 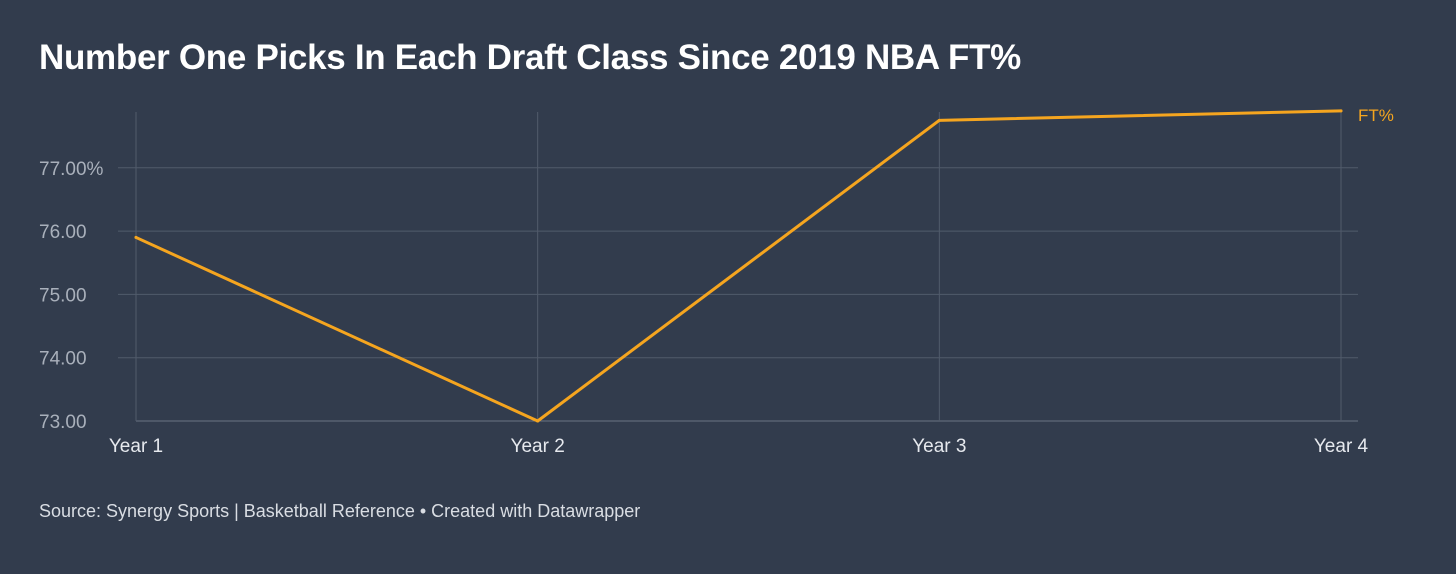 What do you see at coordinates (939, 446) in the screenshot?
I see `x-tick-label: Year 3` at bounding box center [939, 446].